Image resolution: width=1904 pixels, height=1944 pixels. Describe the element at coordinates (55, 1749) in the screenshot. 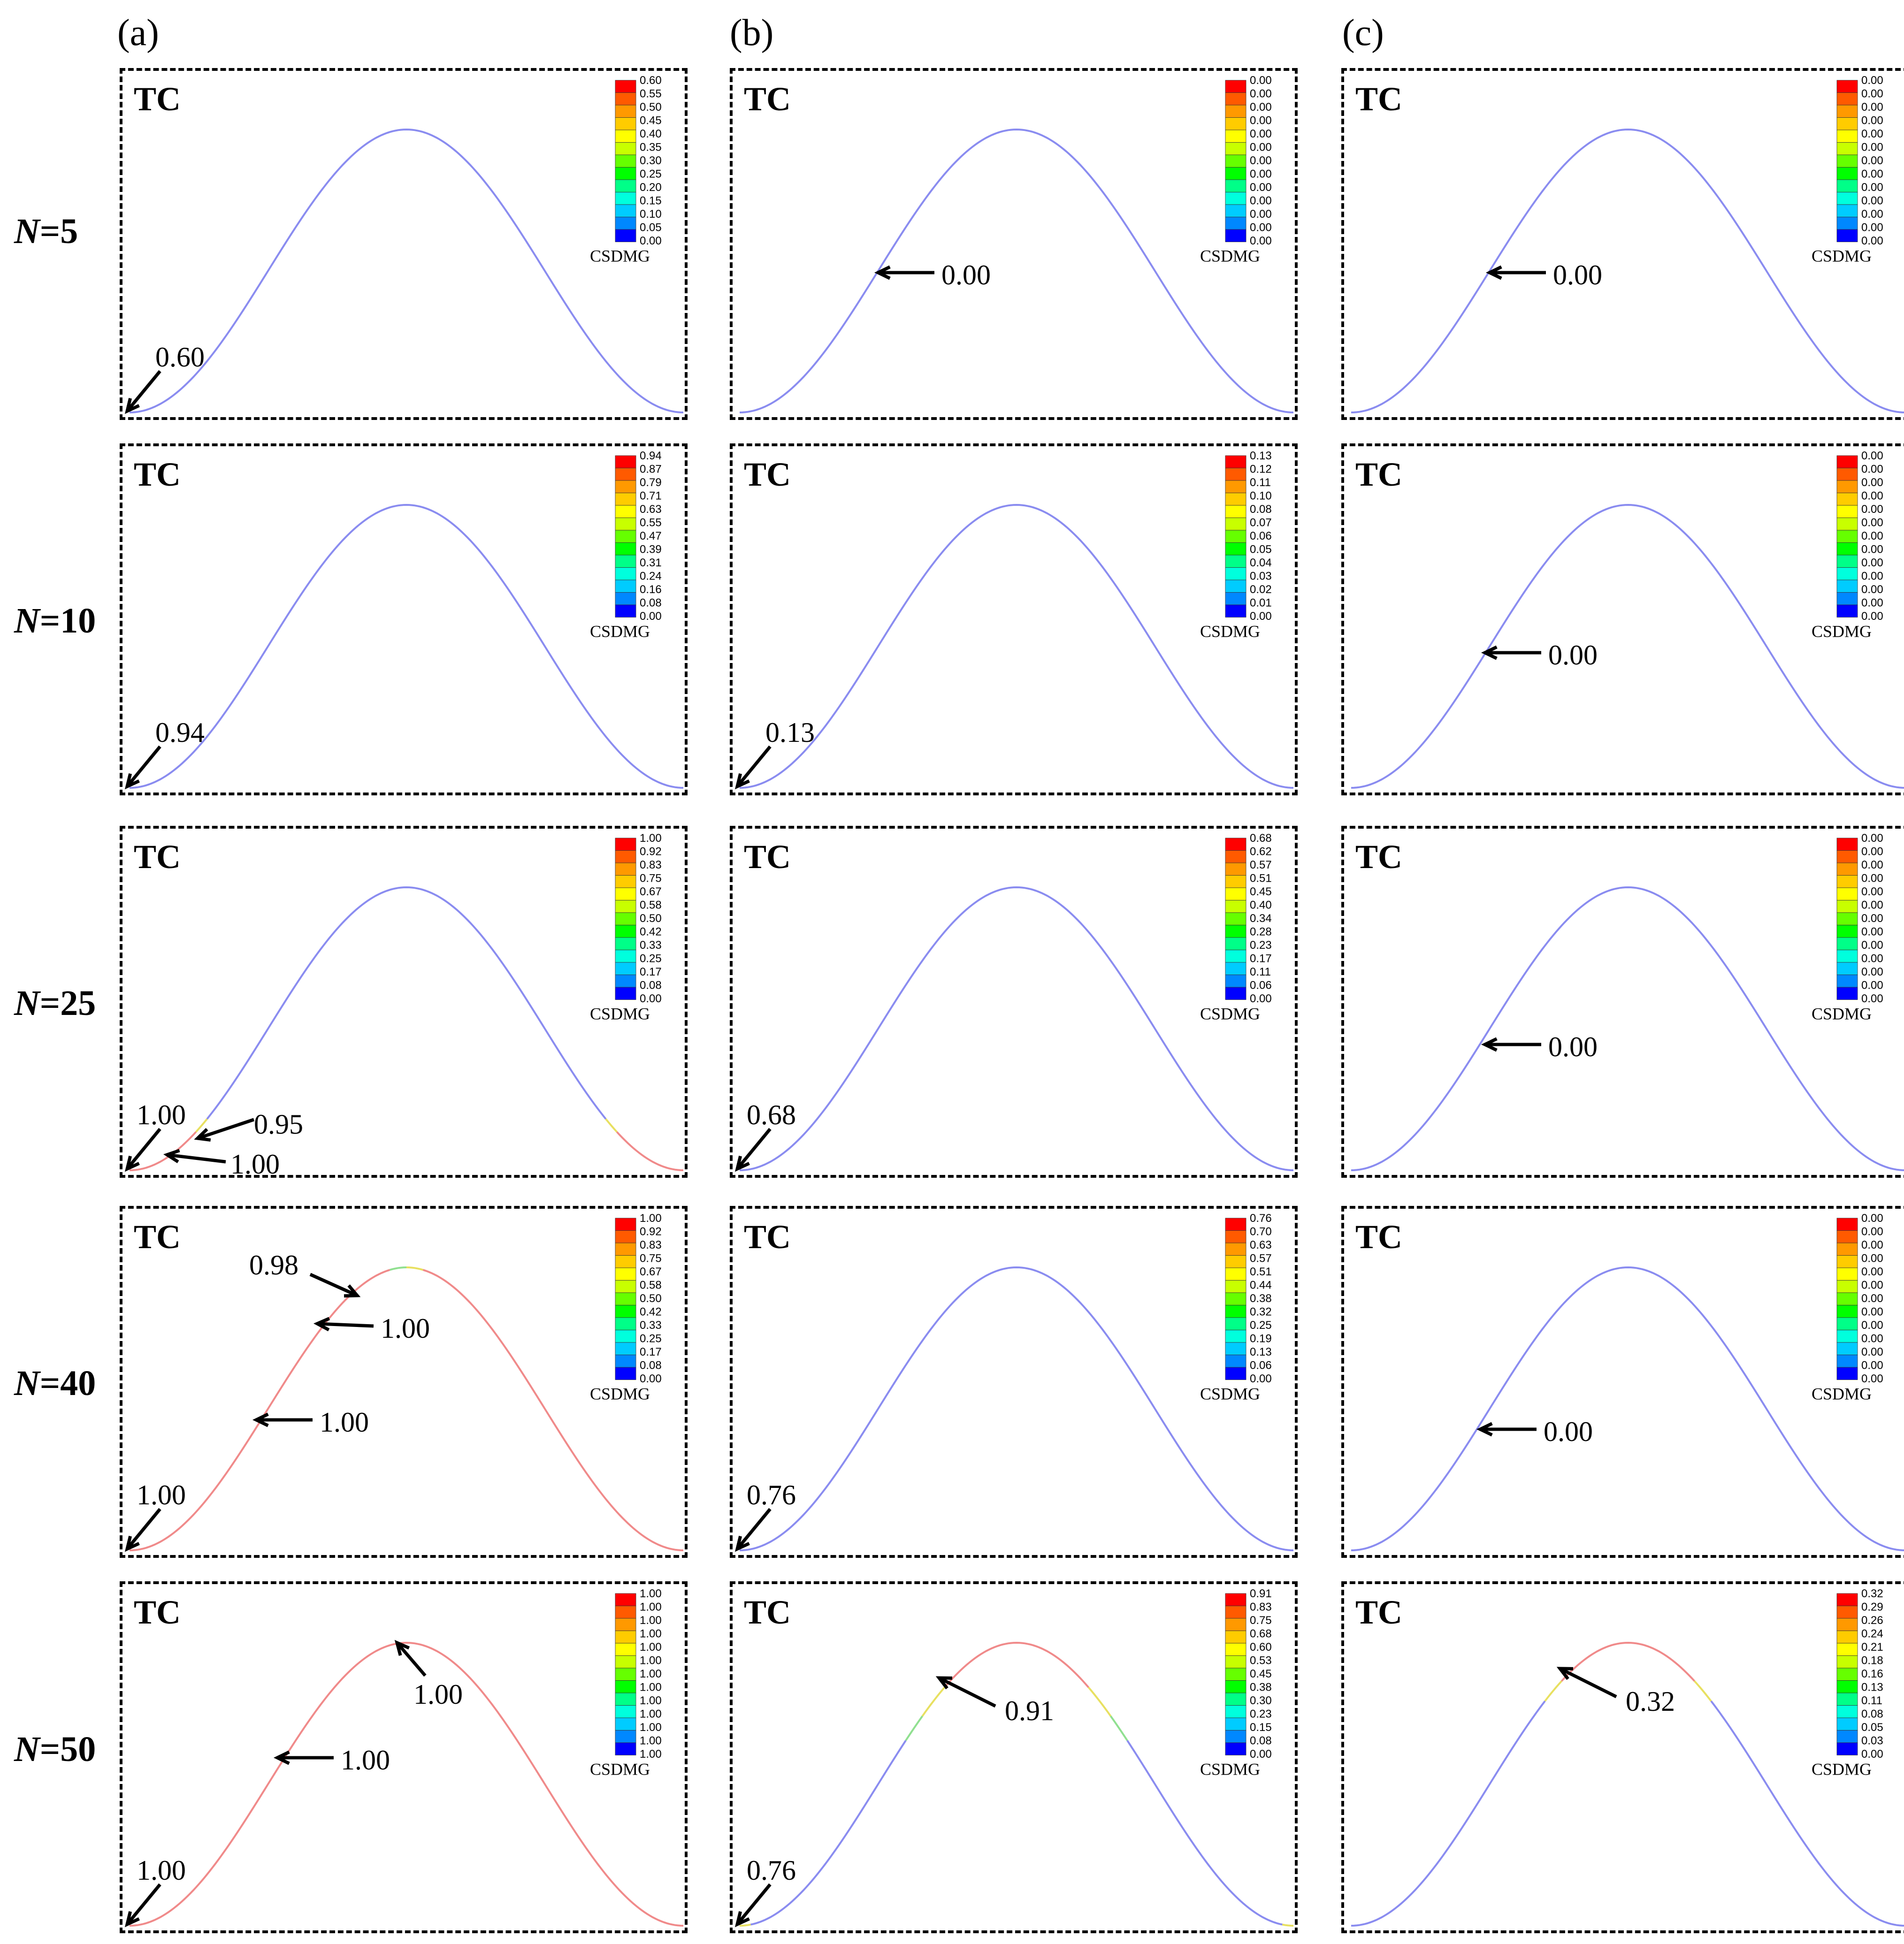

I see `row-label-n50: N=50` at that location.